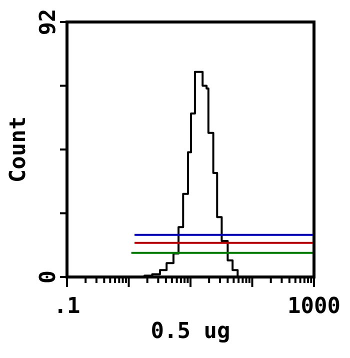 The width and height of the screenshot is (350, 358). Describe the element at coordinates (190, 331) in the screenshot. I see `x-axis-title: 0.5 ug` at that location.